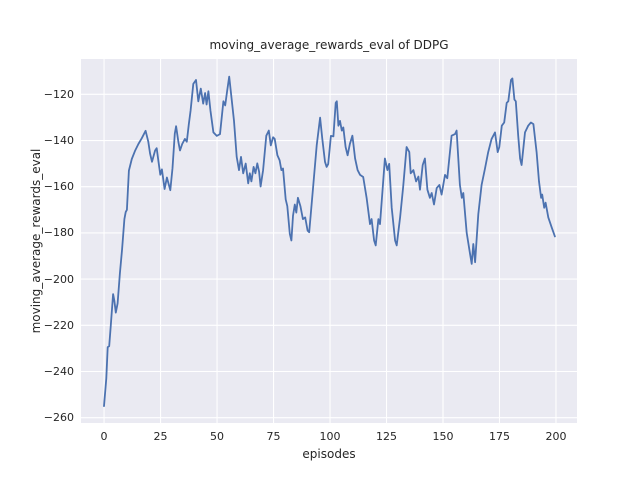 The width and height of the screenshot is (640, 480). What do you see at coordinates (58, 325) in the screenshot?
I see `y-tick-label: −220` at bounding box center [58, 325].